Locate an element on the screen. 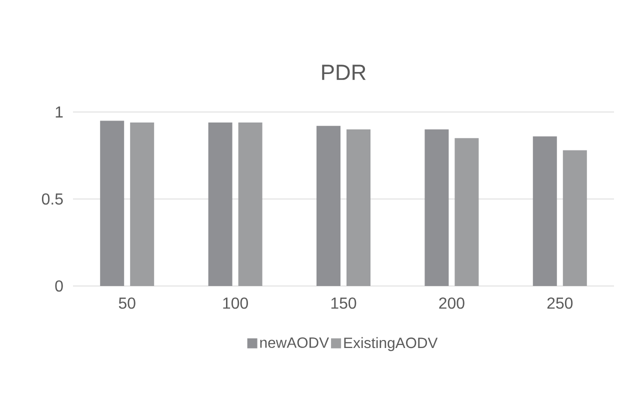 Image resolution: width=634 pixels, height=414 pixels. y-tick-label: 0 is located at coordinates (59, 286).